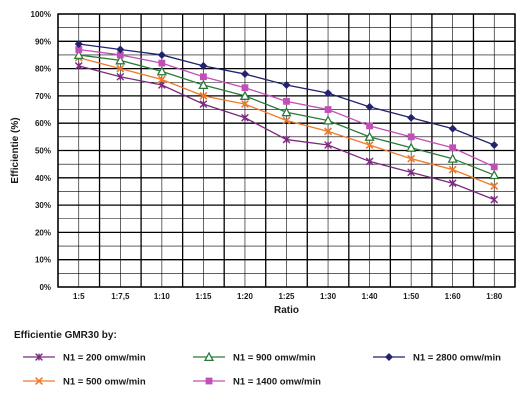  Describe the element at coordinates (43, 260) in the screenshot. I see `y-tick-label: 10%` at that location.